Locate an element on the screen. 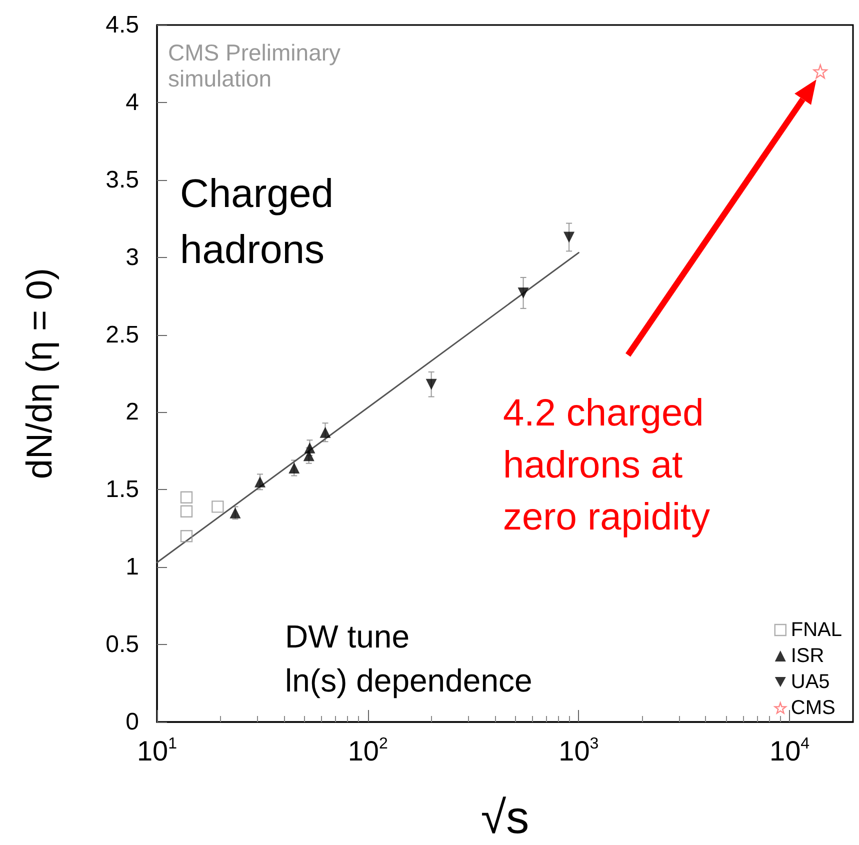 The image size is (859, 845). annotation: Charged hadrons is located at coordinates (257, 222).